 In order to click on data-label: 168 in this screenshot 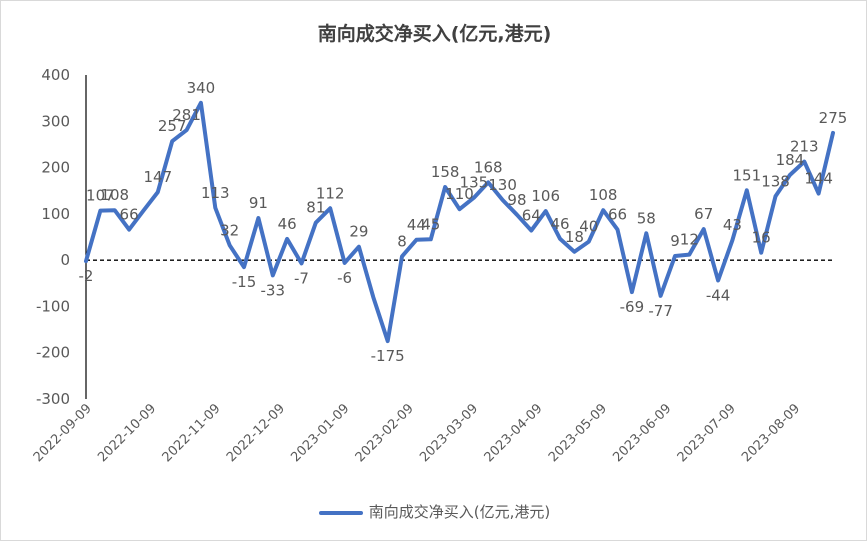, I will do `click(488, 167)`.